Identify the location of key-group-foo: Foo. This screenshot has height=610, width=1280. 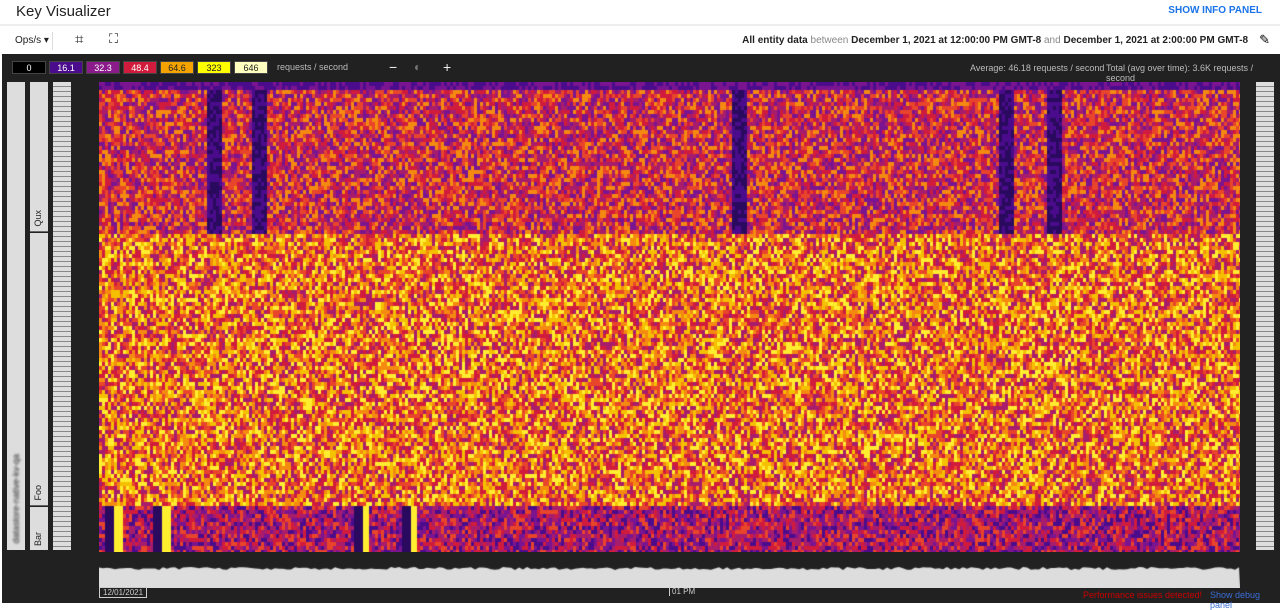
(39, 369).